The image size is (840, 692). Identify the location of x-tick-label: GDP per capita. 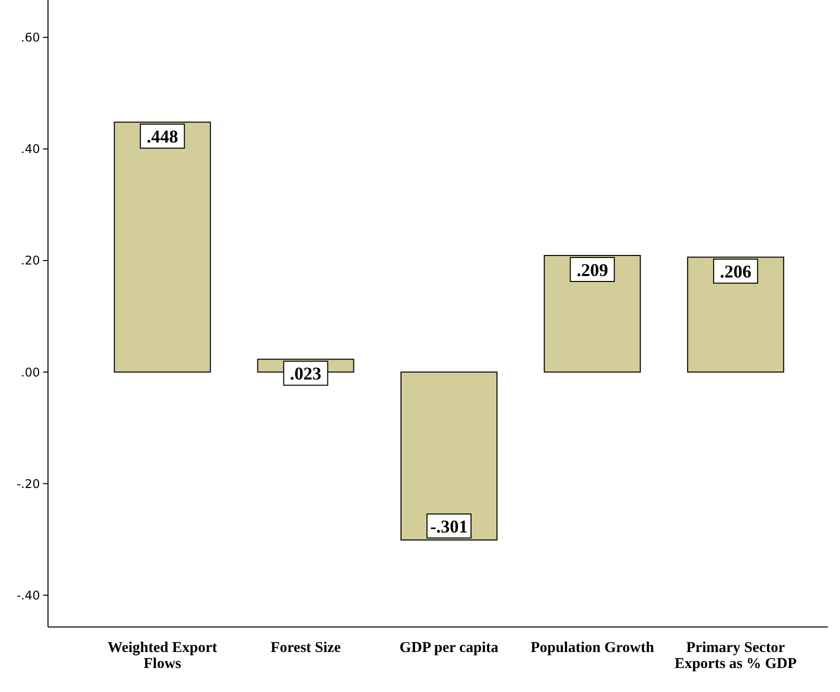
(449, 648).